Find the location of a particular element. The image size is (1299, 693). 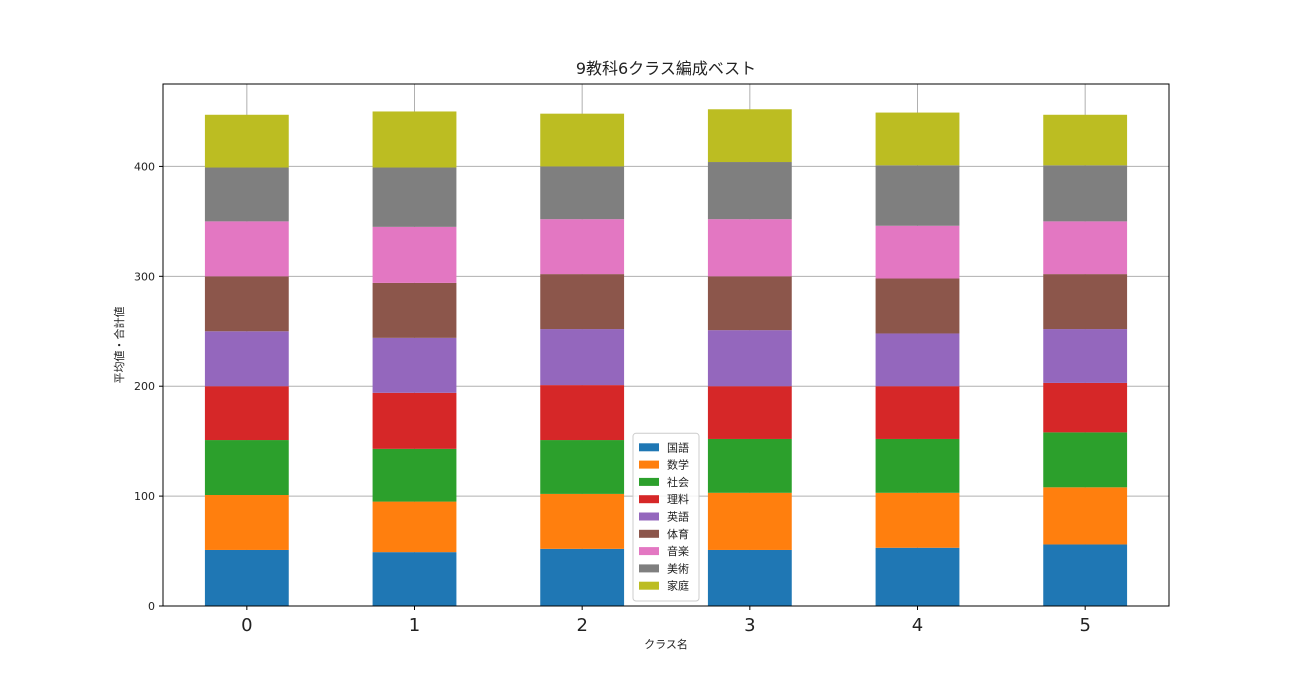

y-tick-label: 100 is located at coordinates (144, 496).